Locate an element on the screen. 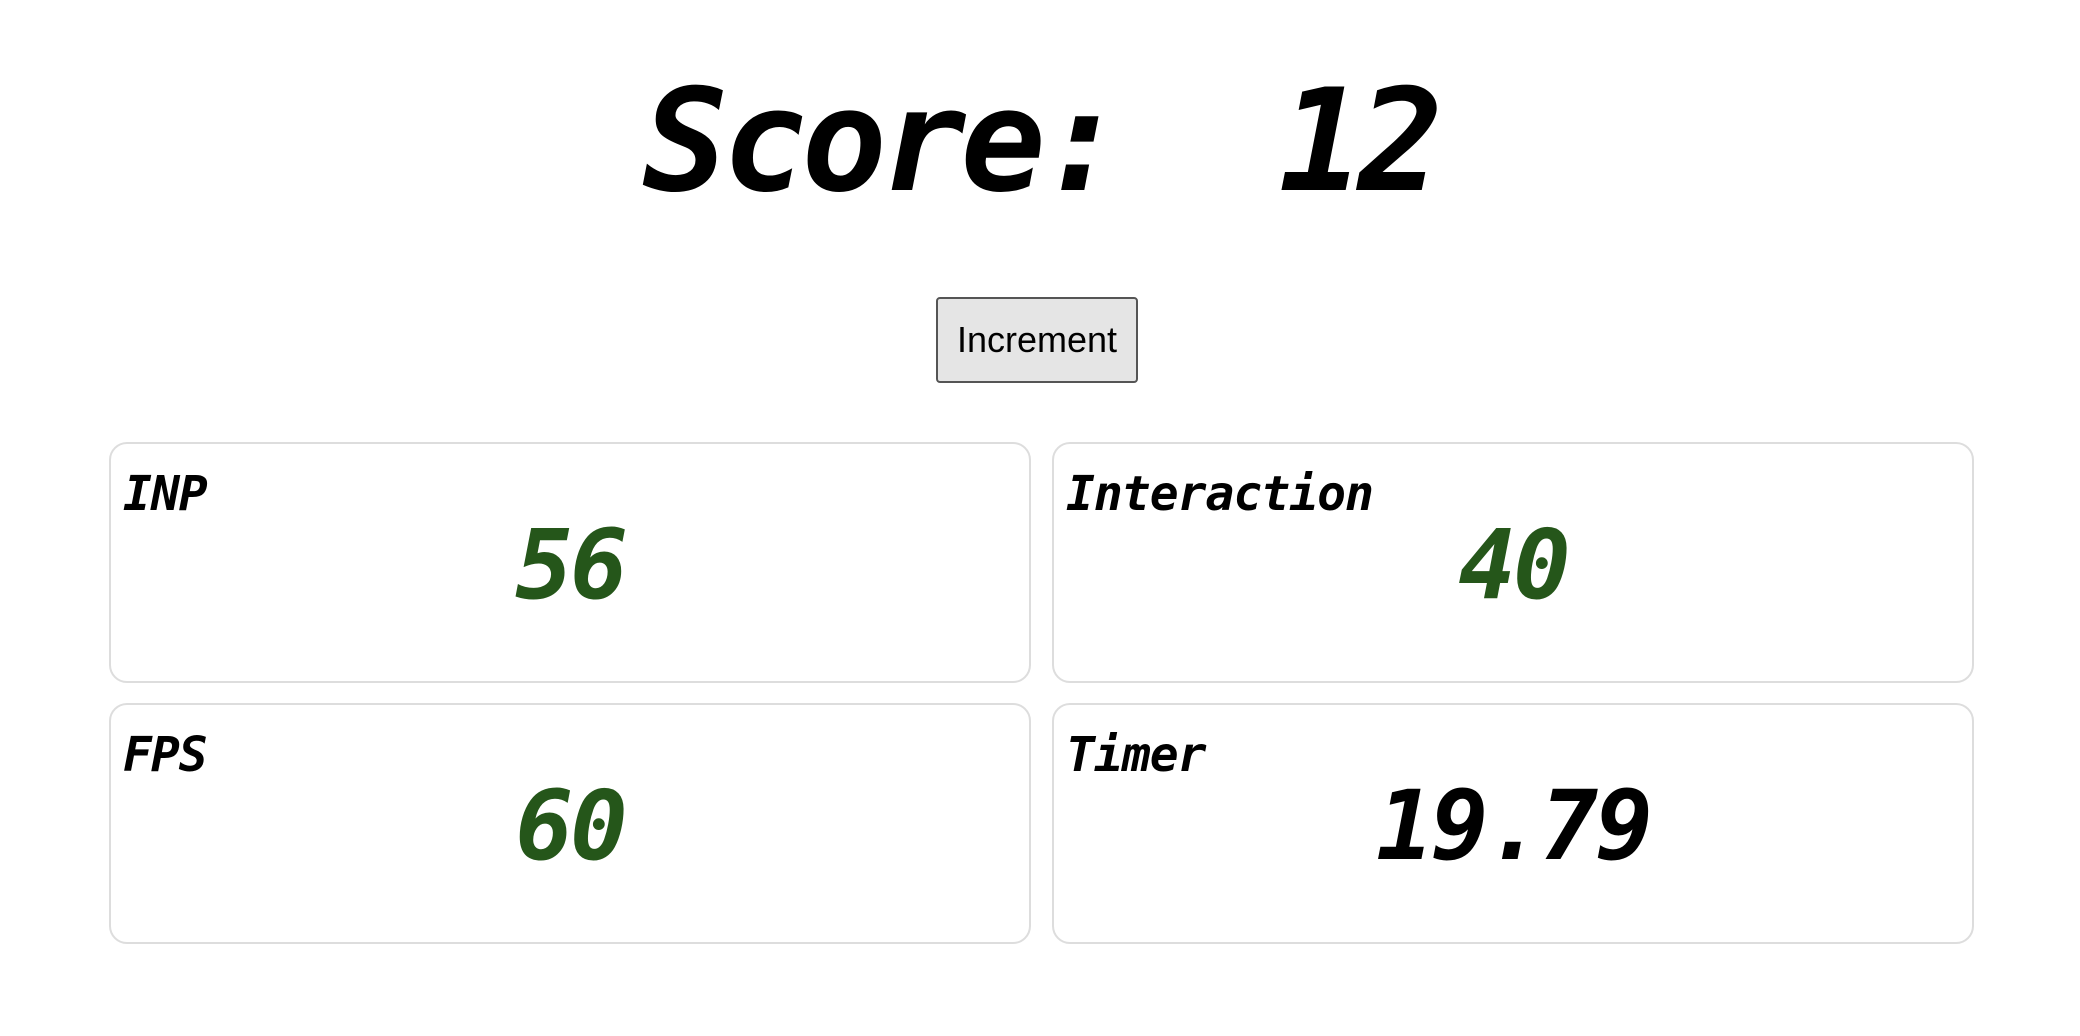 Image resolution: width=2080 pixels, height=1036 pixels. metric-value: 56 is located at coordinates (571, 565).